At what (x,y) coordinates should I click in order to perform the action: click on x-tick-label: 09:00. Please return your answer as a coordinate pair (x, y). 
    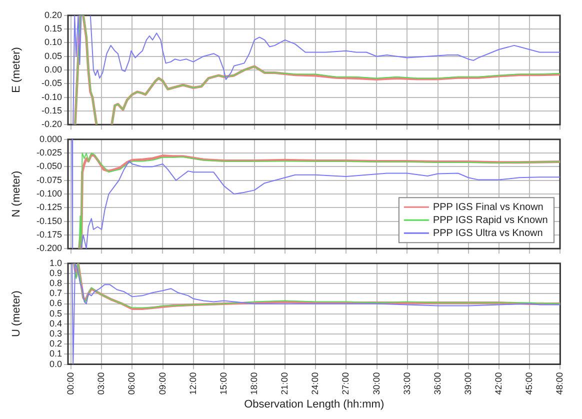
    Looking at the image, I should click on (162, 383).